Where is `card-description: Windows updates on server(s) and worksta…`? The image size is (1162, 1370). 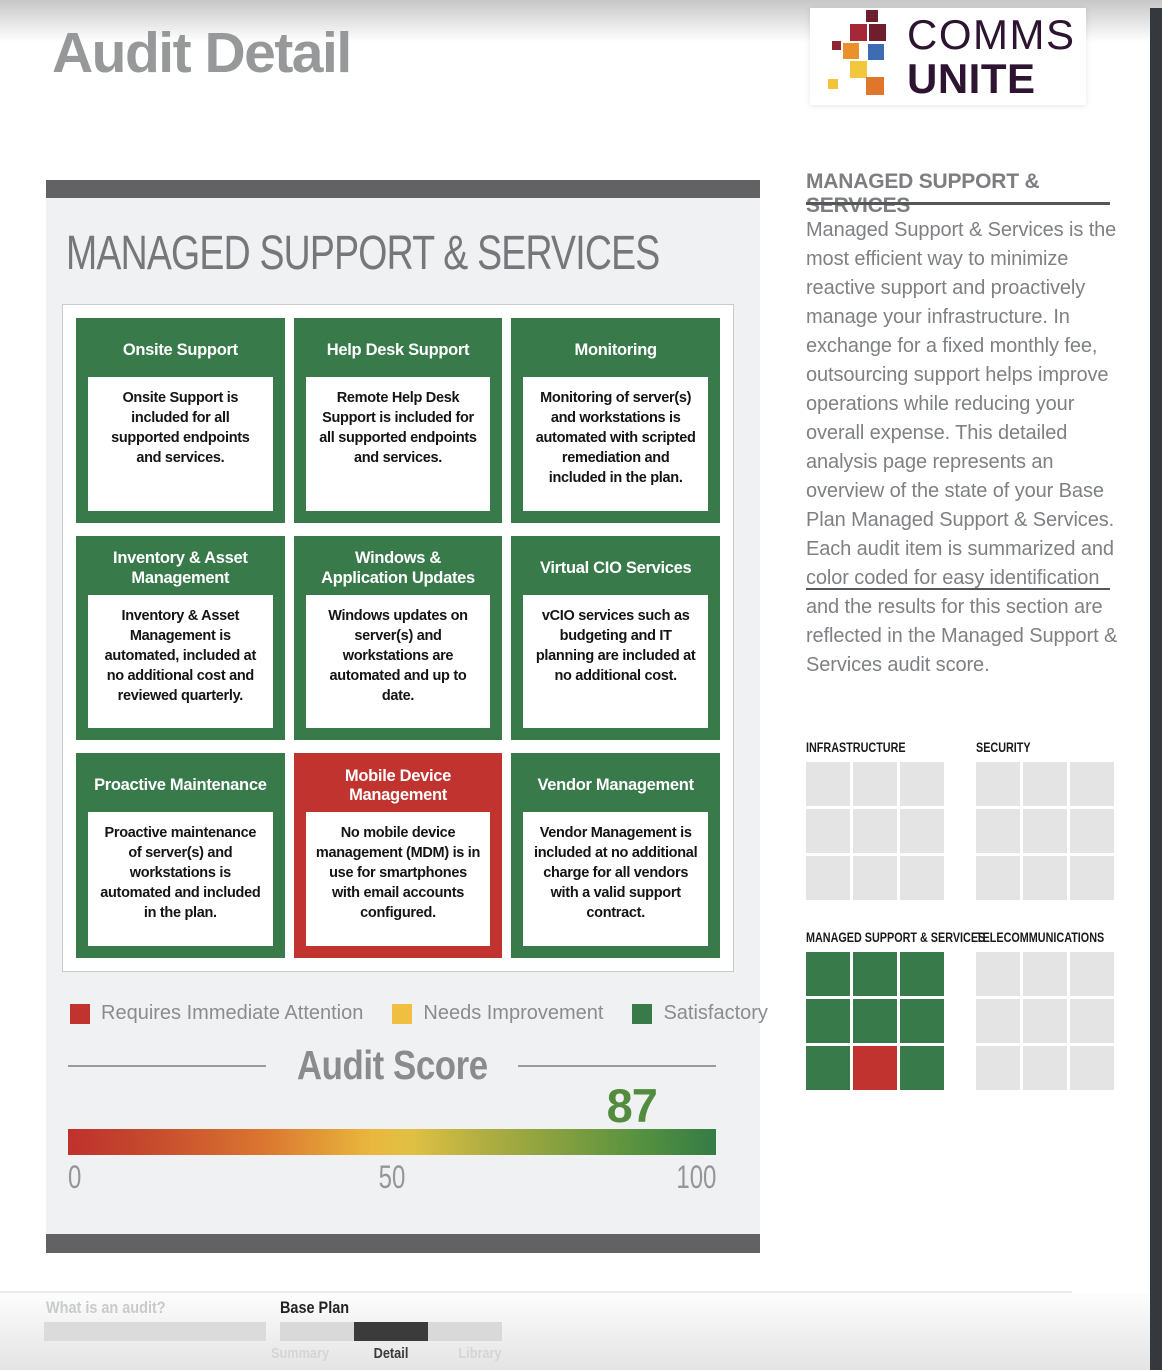 card-description: Windows updates on server(s) and worksta… is located at coordinates (398, 661).